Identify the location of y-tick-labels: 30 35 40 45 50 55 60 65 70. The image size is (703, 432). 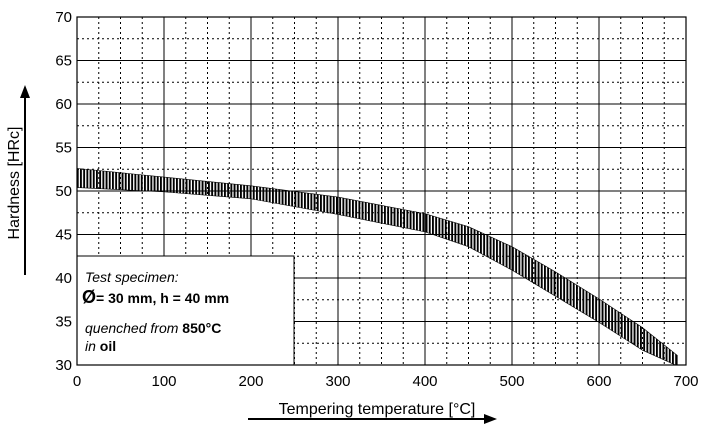
(63, 191).